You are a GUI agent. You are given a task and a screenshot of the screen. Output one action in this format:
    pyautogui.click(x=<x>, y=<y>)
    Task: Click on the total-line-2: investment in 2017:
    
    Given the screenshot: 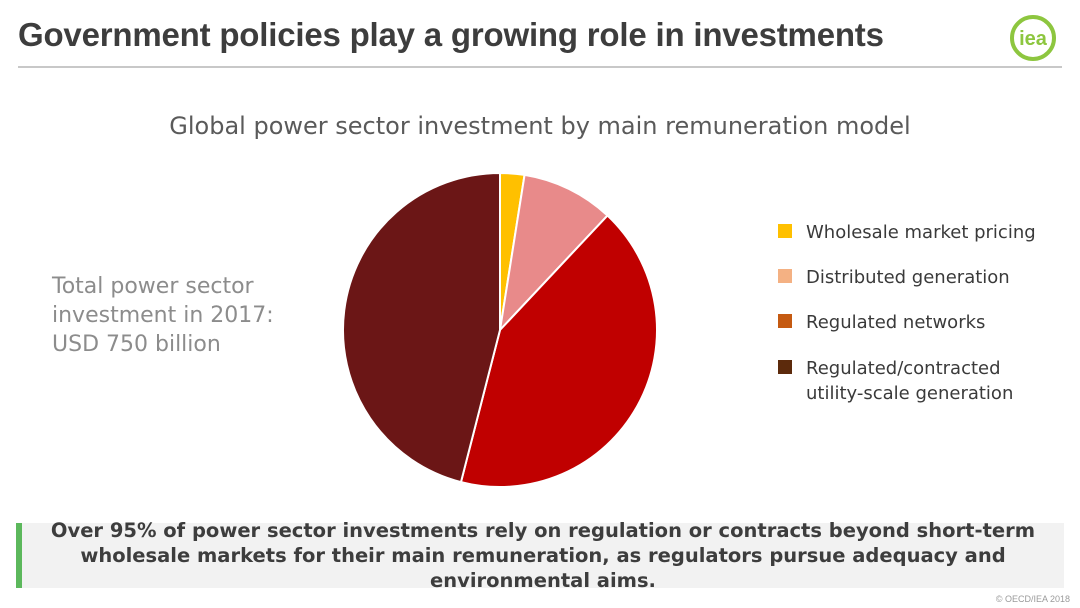 What is the action you would take?
    pyautogui.click(x=163, y=315)
    